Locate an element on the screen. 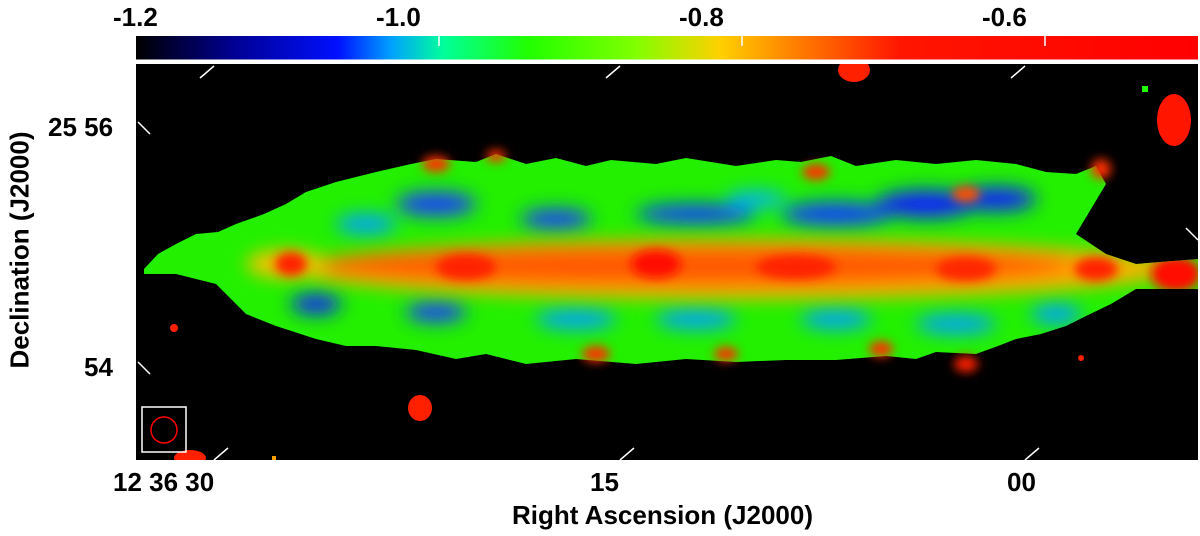 Image resolution: width=1200 pixels, height=536 pixels. colorbar-tick-label: -1.0 is located at coordinates (398, 17).